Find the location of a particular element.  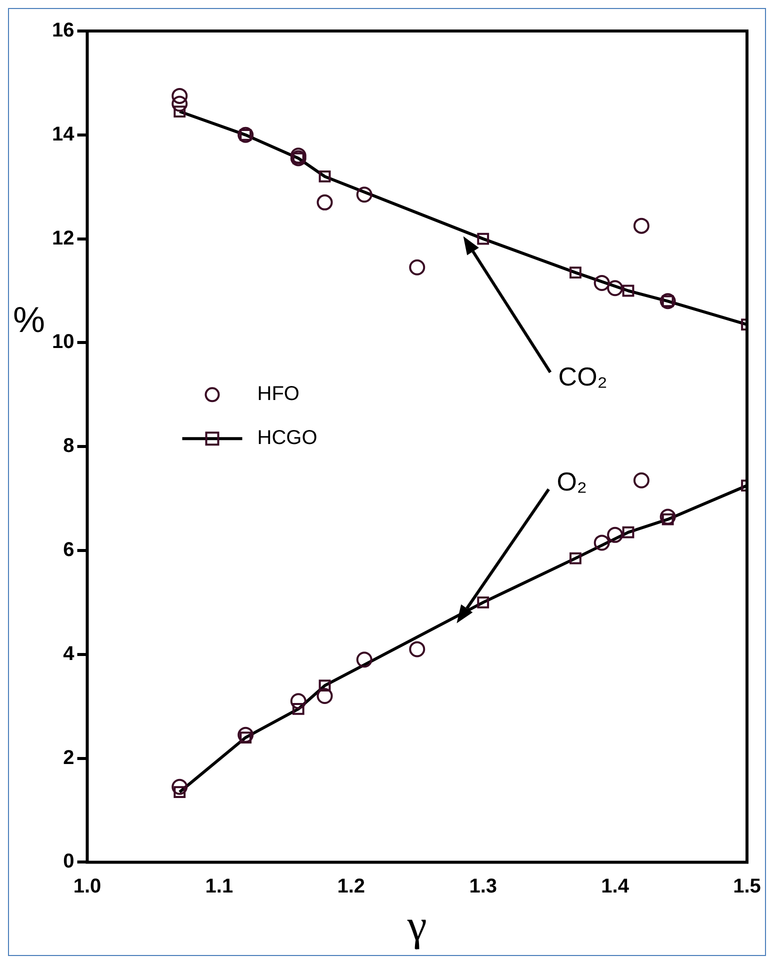

y-tick-label: 8 is located at coordinates (68, 446).